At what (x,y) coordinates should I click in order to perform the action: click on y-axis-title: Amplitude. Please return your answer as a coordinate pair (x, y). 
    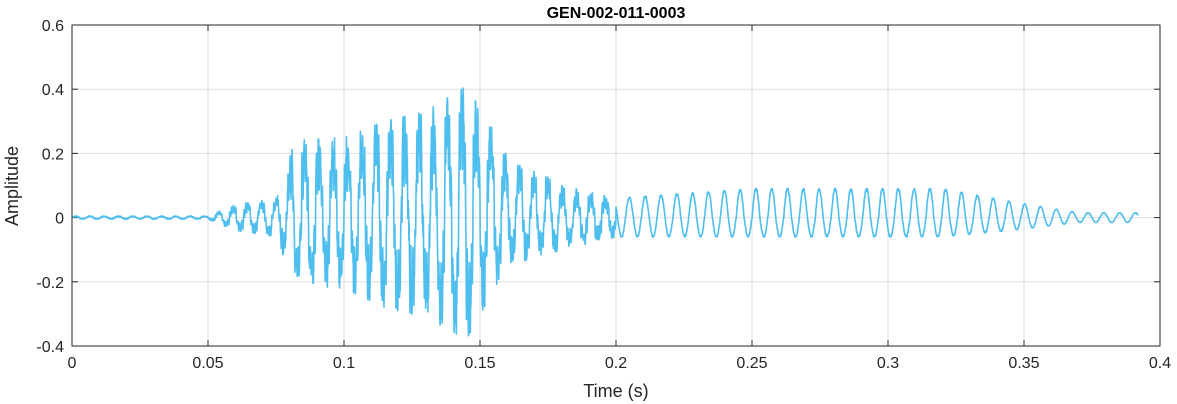
    Looking at the image, I should click on (12, 186).